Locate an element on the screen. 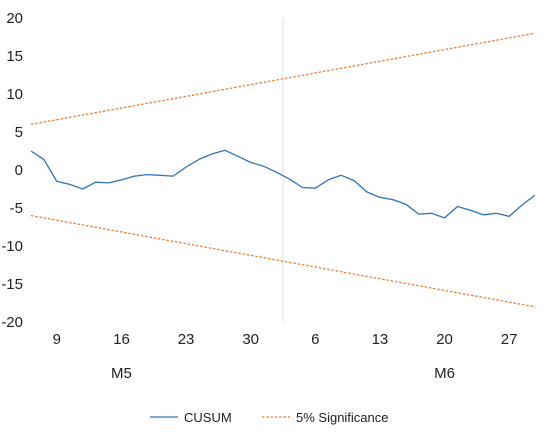 The image size is (550, 440). month-axis: M5 M6 is located at coordinates (283, 373).